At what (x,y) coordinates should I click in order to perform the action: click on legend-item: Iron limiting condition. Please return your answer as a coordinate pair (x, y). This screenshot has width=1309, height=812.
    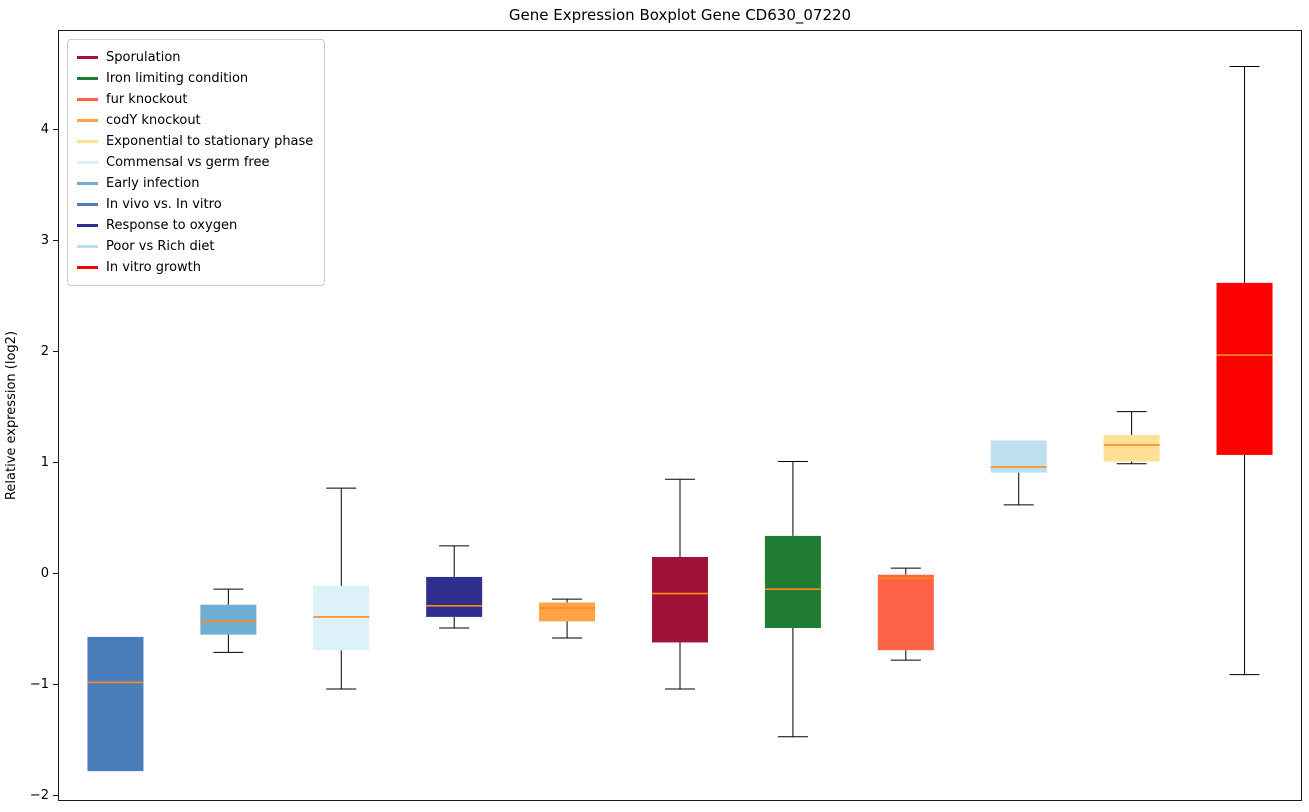
    Looking at the image, I should click on (195, 78).